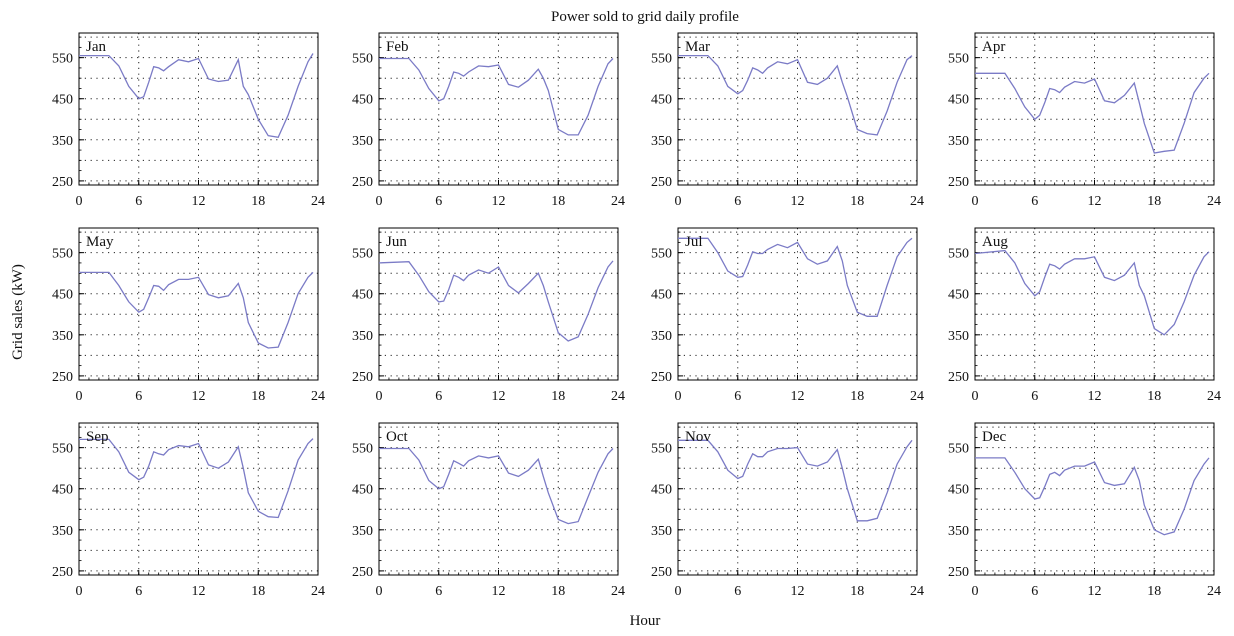  Describe the element at coordinates (994, 437) in the screenshot. I see `panel-title-dec: Dec` at that location.